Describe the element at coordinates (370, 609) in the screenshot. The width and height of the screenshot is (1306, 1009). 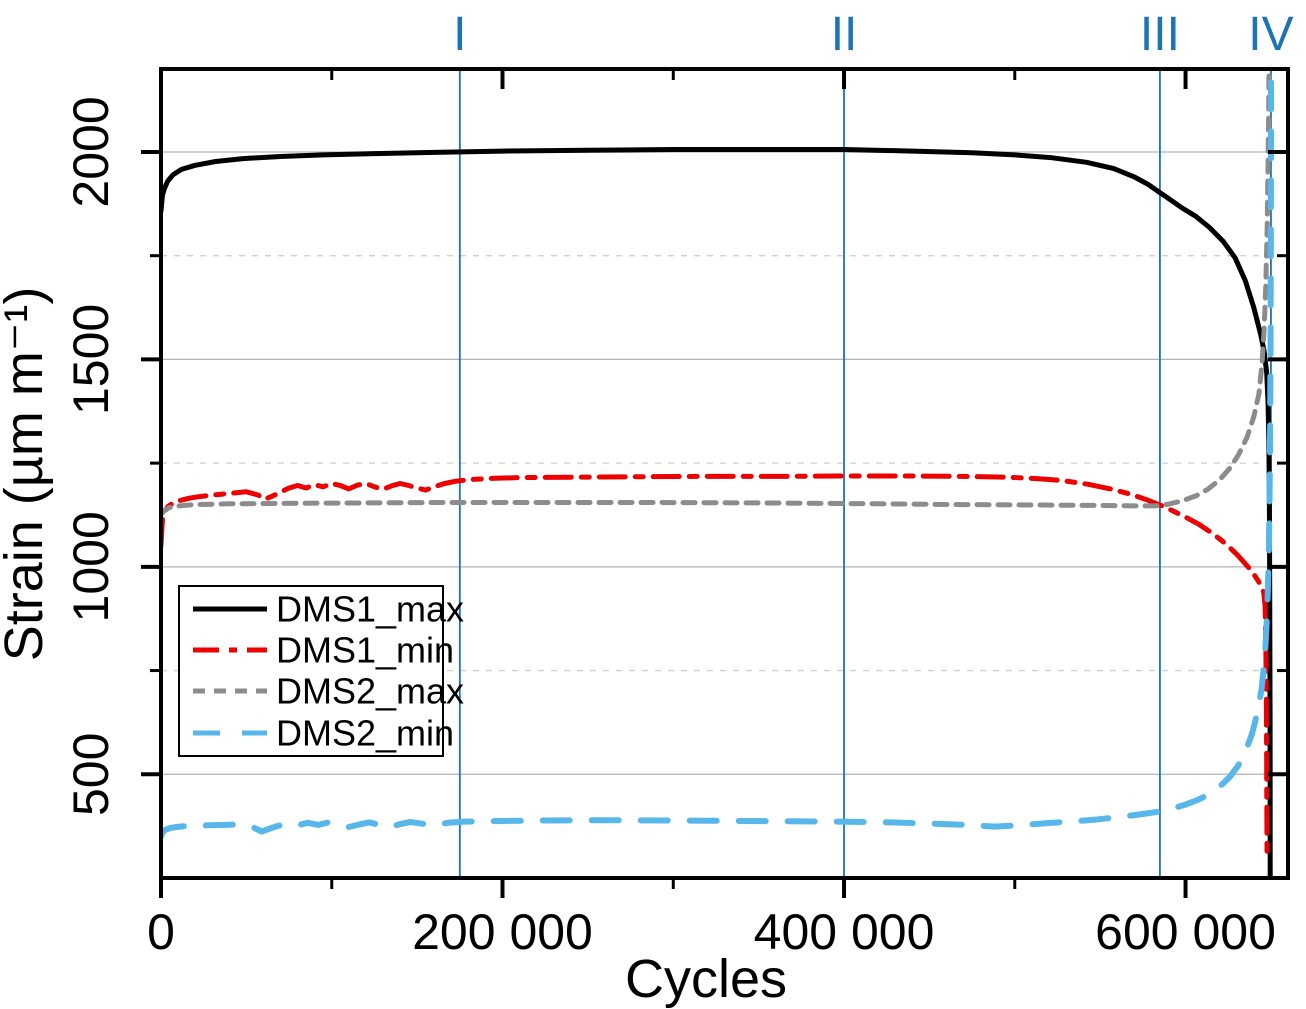
I see `legend-label-dms1-max: DMS1_max` at that location.